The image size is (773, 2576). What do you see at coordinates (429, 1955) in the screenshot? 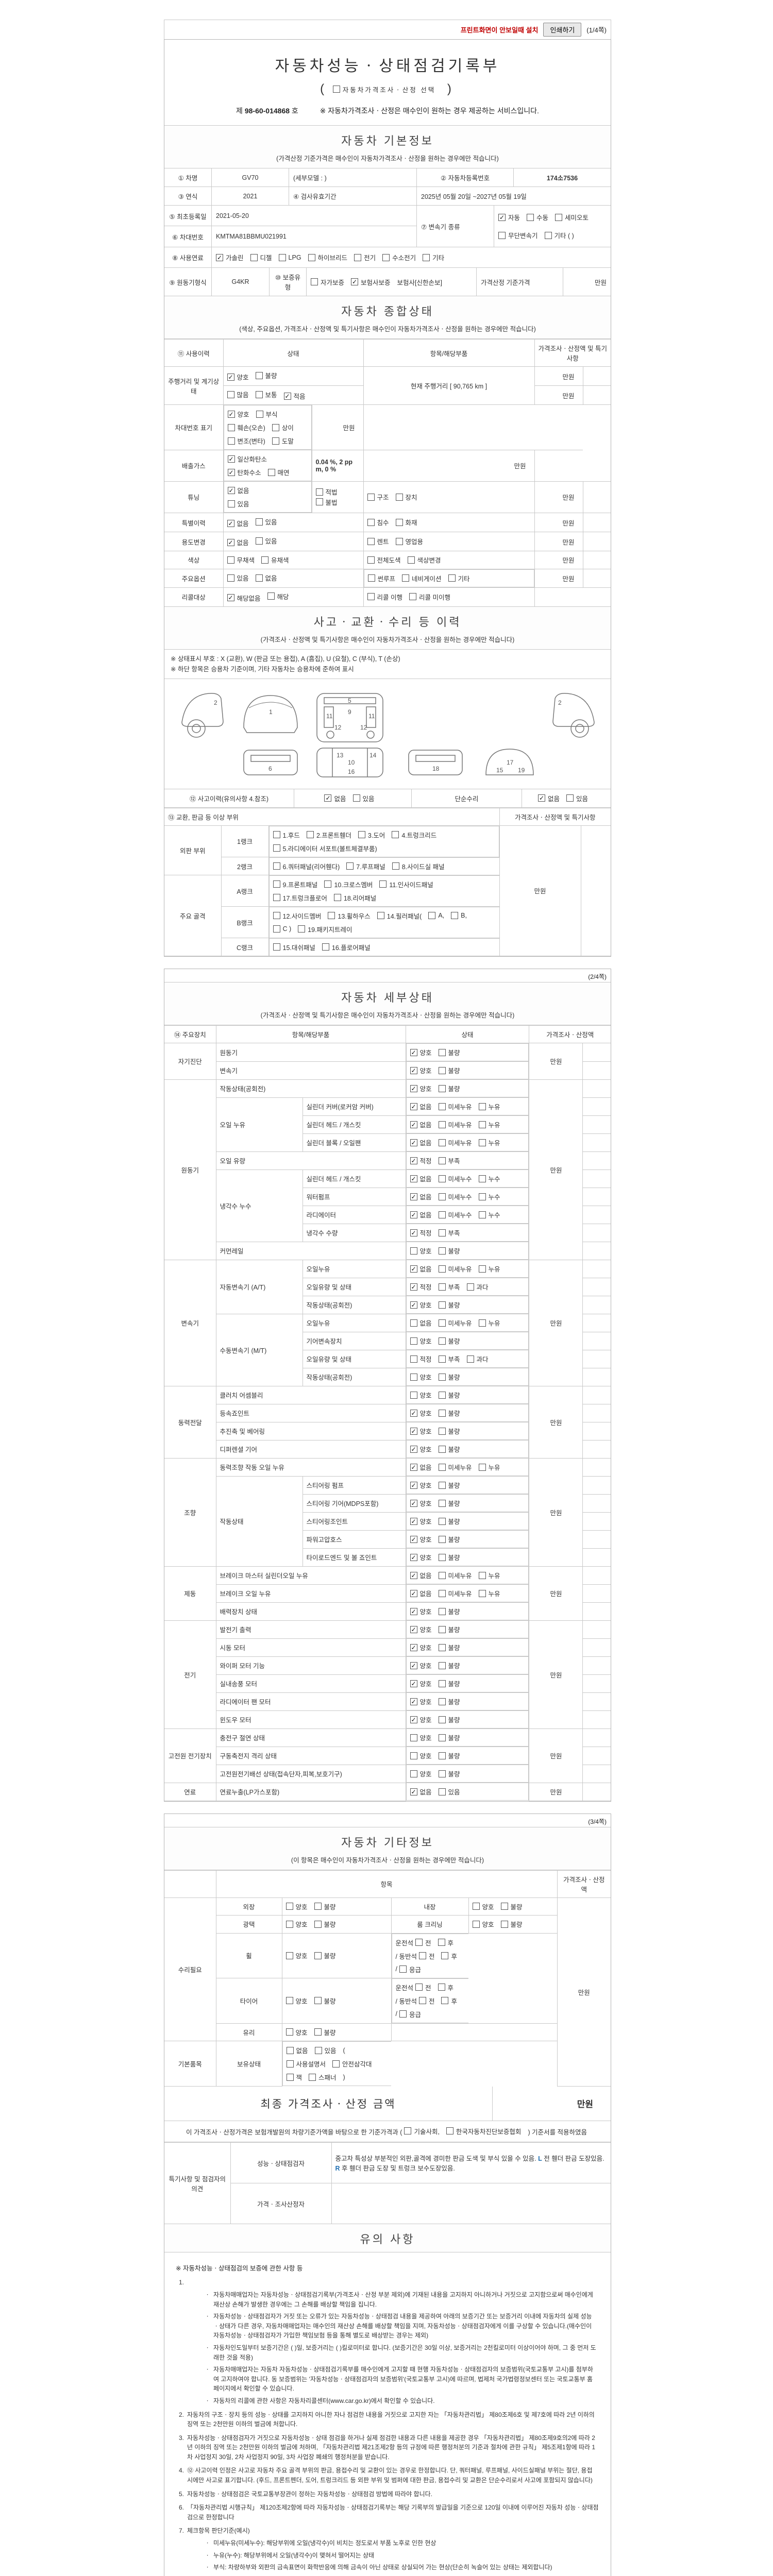
I see `wheel-position-options: 운전석 전 후 / 동반석 전 후 / 응급` at bounding box center [429, 1955].